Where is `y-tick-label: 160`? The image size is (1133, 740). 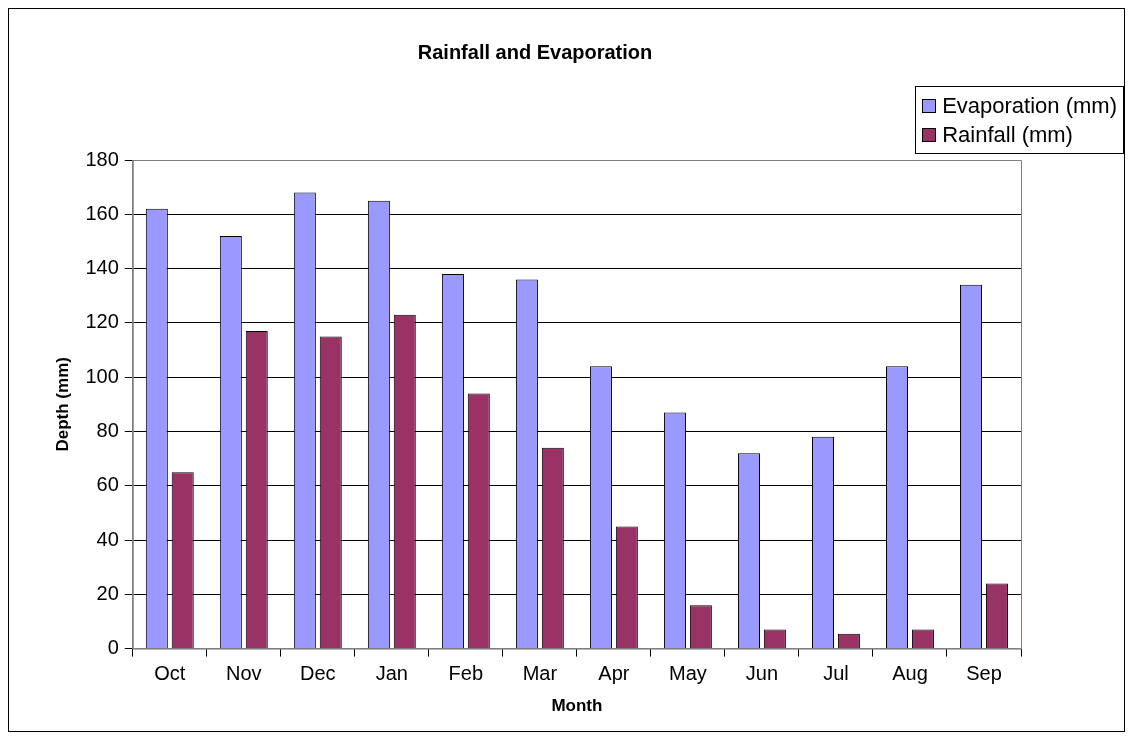
y-tick-label: 160 is located at coordinates (102, 212).